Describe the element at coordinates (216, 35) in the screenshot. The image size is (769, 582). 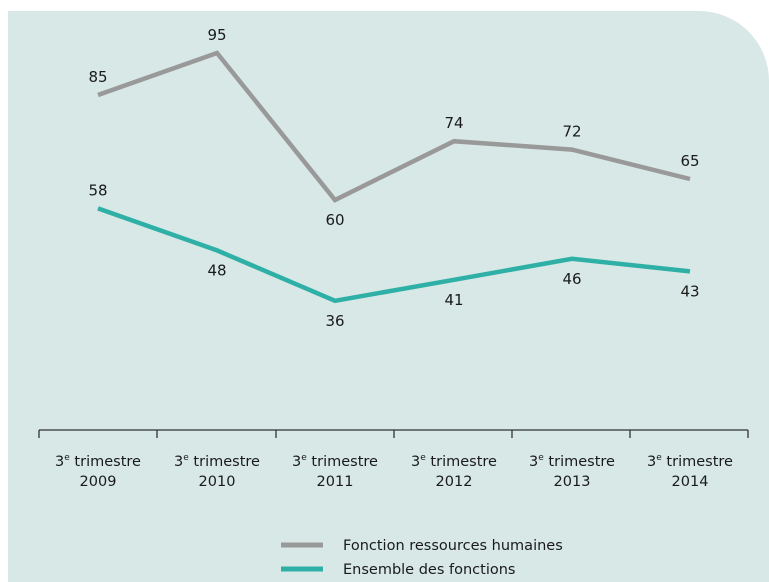
I see `data-label: 95` at that location.